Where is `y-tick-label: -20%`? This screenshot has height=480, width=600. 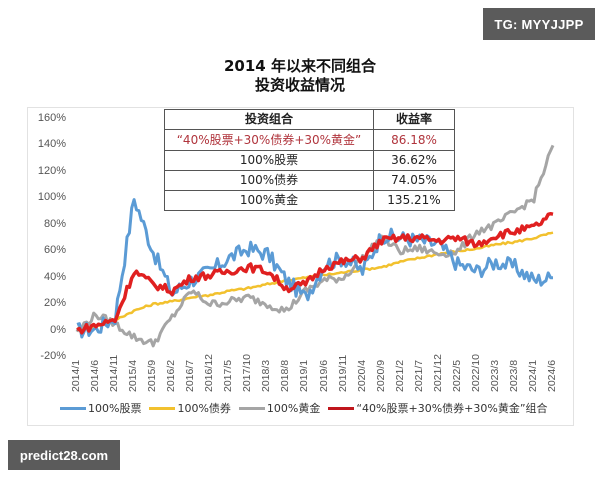
y-tick-label: -20% is located at coordinates (53, 356).